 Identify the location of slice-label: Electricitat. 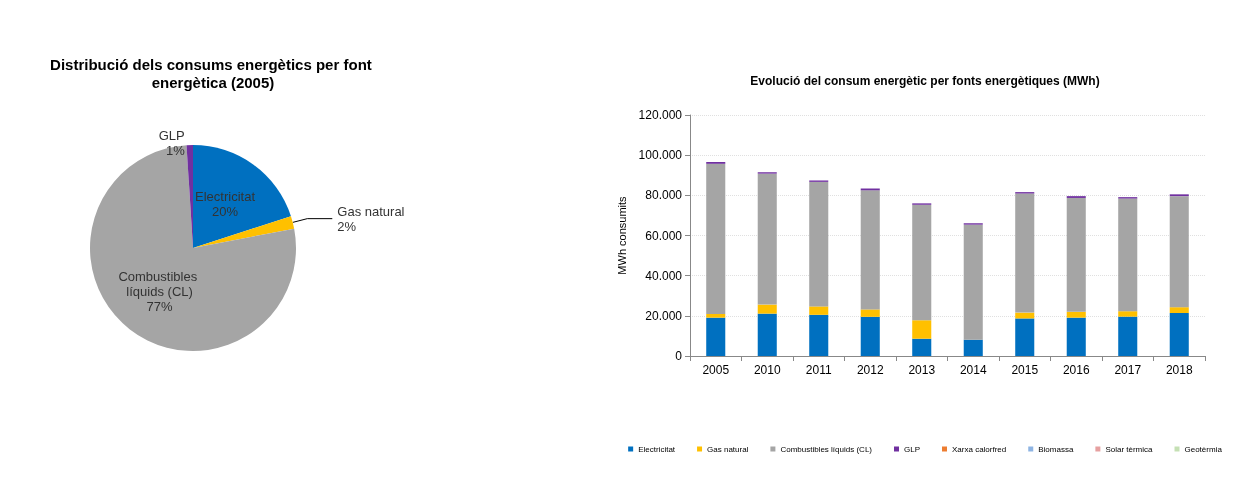
(225, 196).